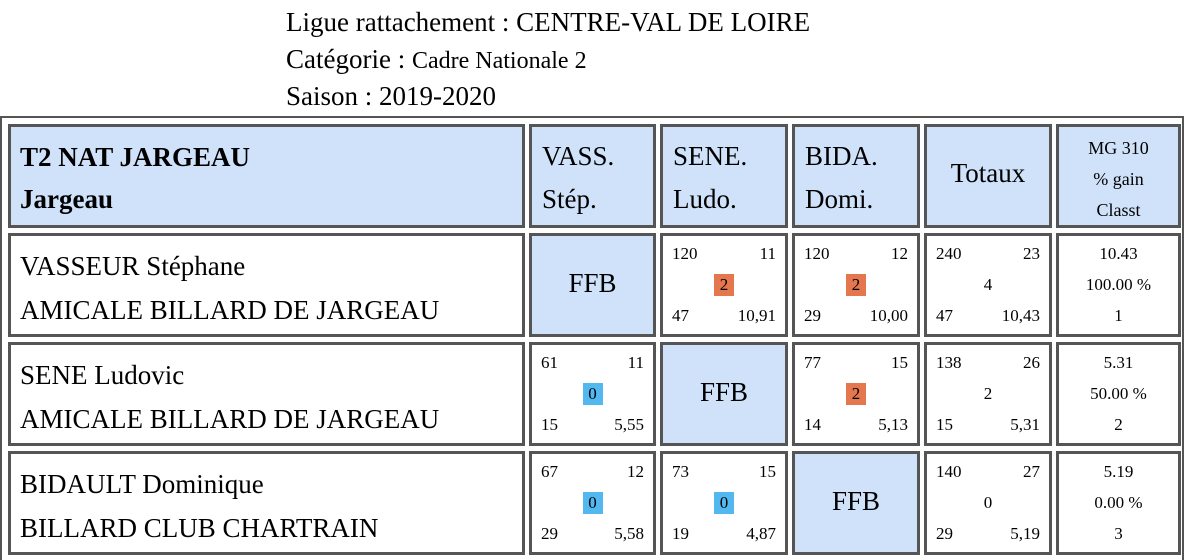 Image resolution: width=1187 pixels, height=560 pixels. I want to click on match-cell: 77 15 2 14 5,13, so click(856, 394).